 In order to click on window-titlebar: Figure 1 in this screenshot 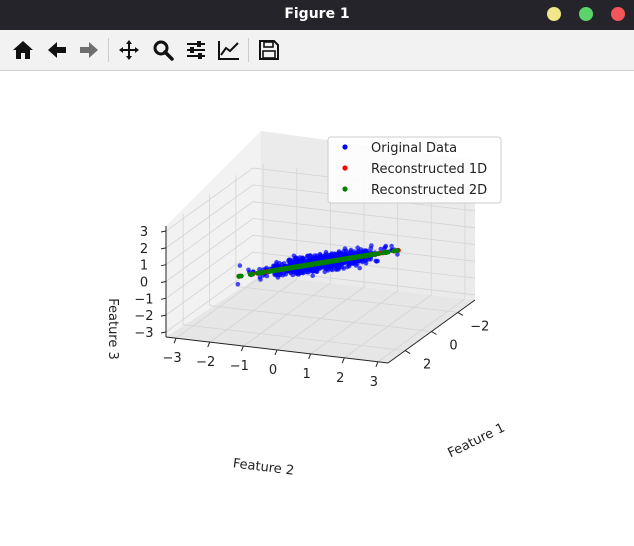, I will do `click(317, 15)`.